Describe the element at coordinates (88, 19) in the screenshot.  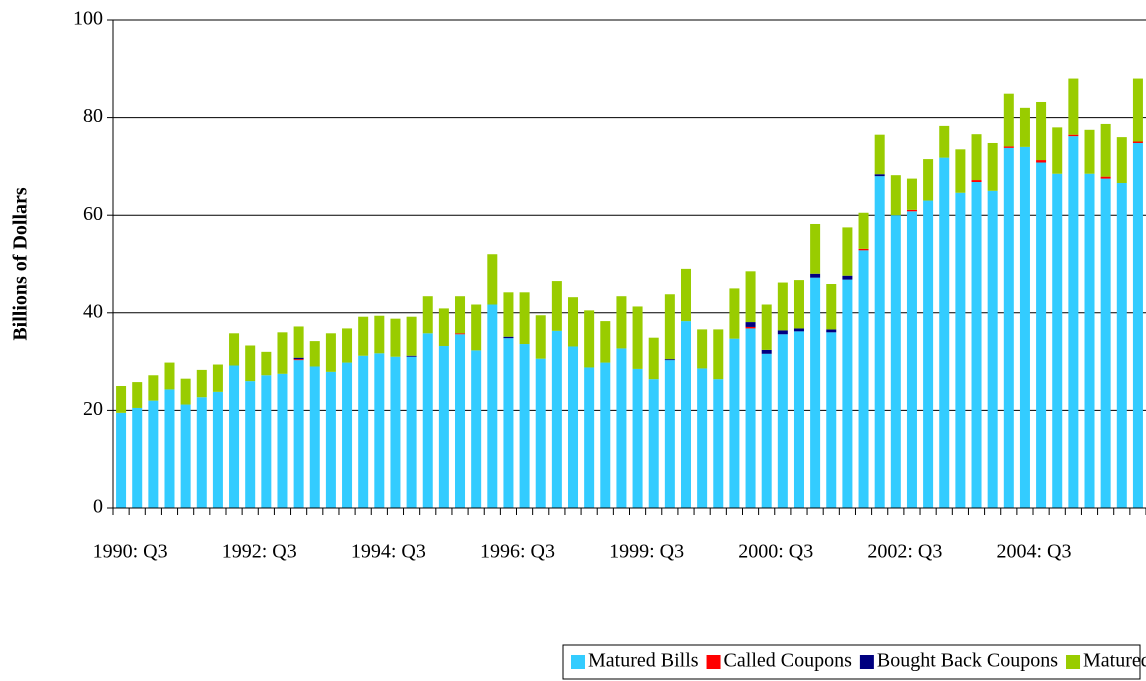
I see `y-tick-label: 100` at that location.